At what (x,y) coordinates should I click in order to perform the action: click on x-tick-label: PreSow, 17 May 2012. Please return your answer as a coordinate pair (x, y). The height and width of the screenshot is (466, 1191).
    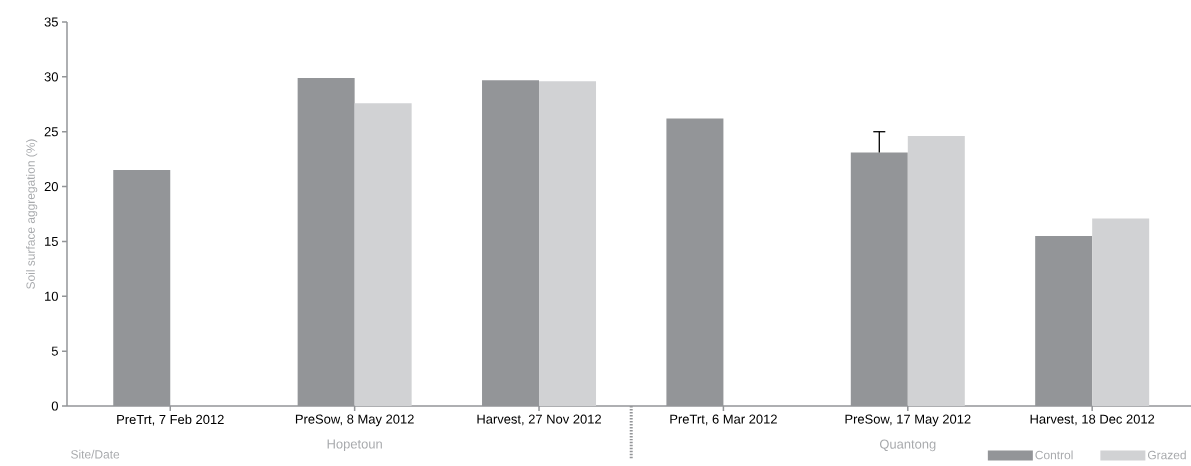
    Looking at the image, I should click on (908, 420).